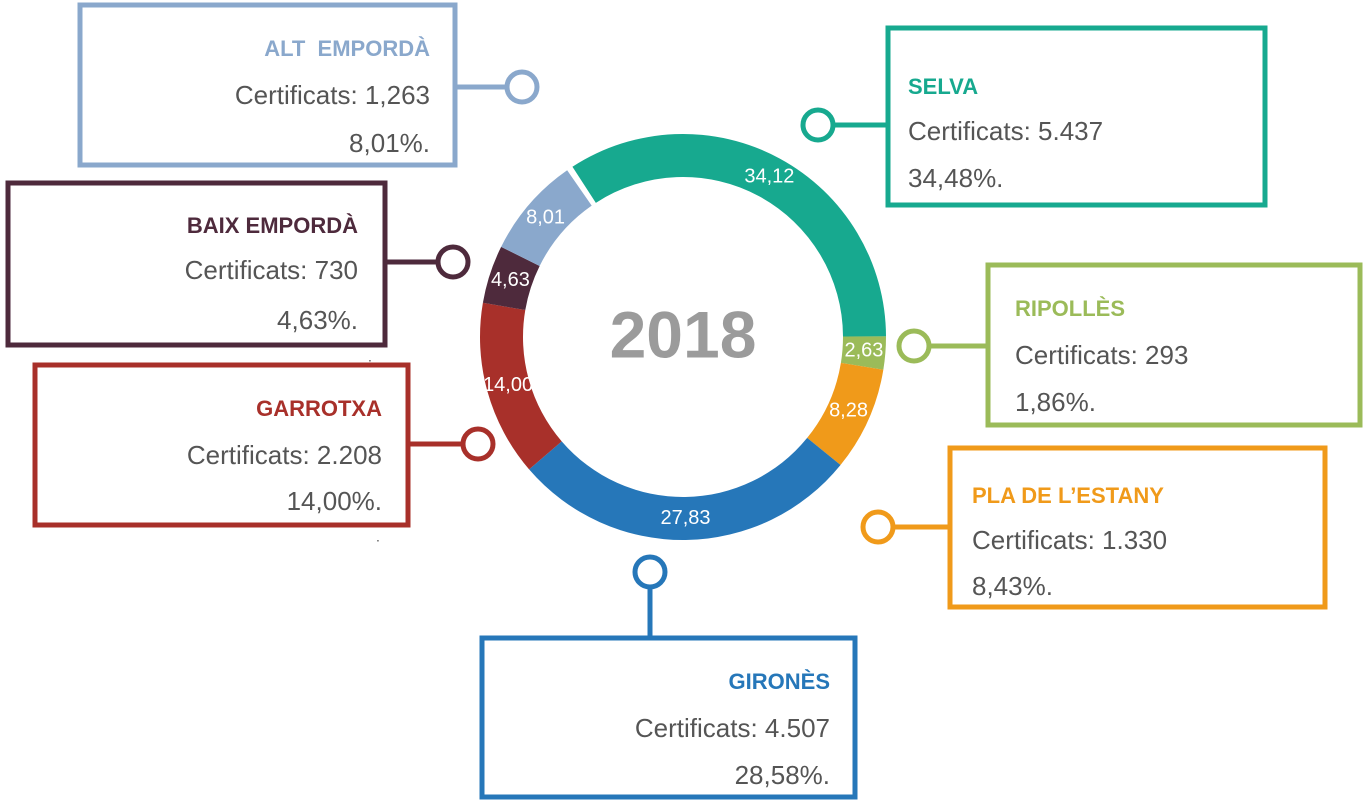 This screenshot has width=1366, height=801. I want to click on callout-count: Certificats: 293, so click(1101, 355).